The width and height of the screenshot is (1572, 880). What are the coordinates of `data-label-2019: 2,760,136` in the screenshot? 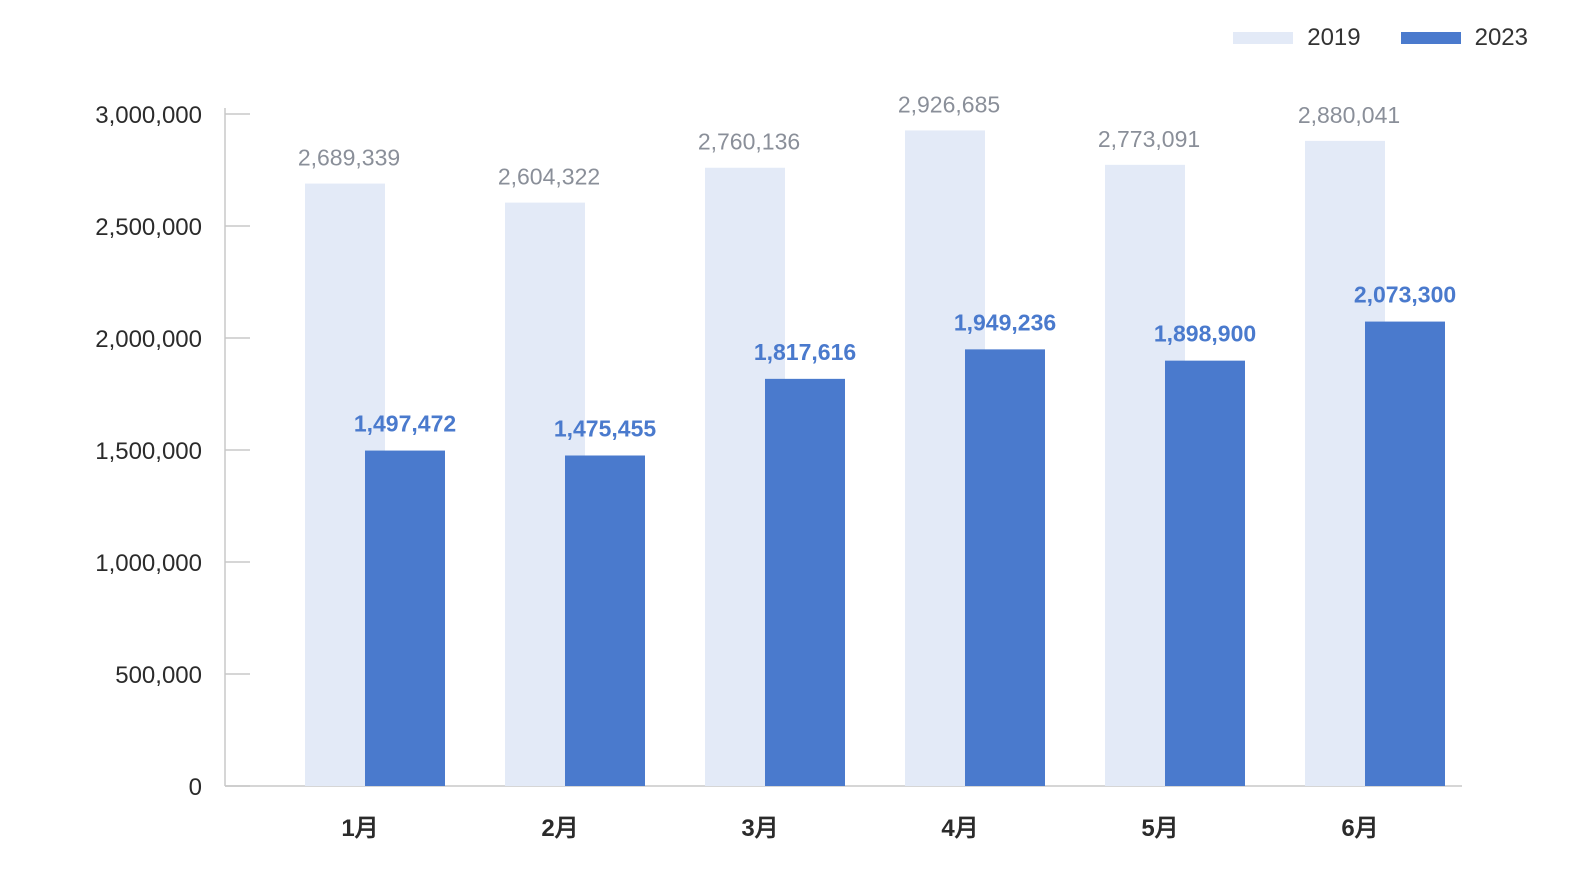 It's located at (749, 142).